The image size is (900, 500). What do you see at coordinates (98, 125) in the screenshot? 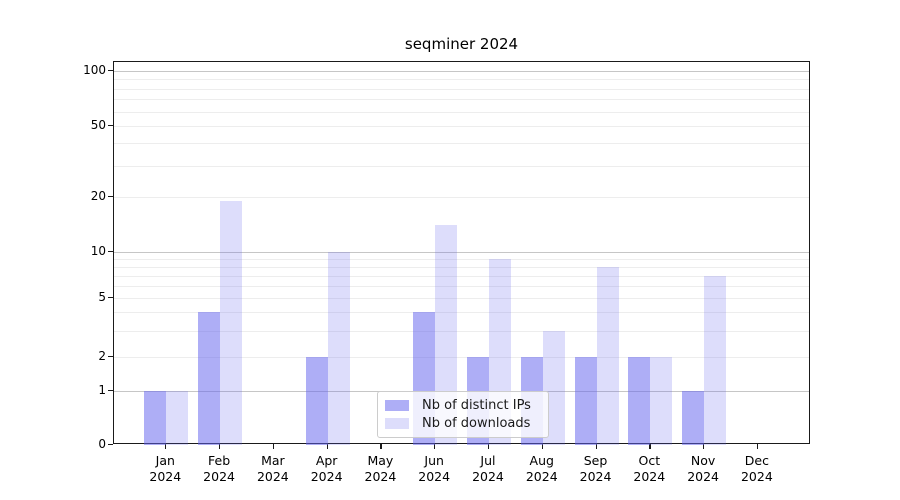
I see `y-tick-label: 50` at bounding box center [98, 125].